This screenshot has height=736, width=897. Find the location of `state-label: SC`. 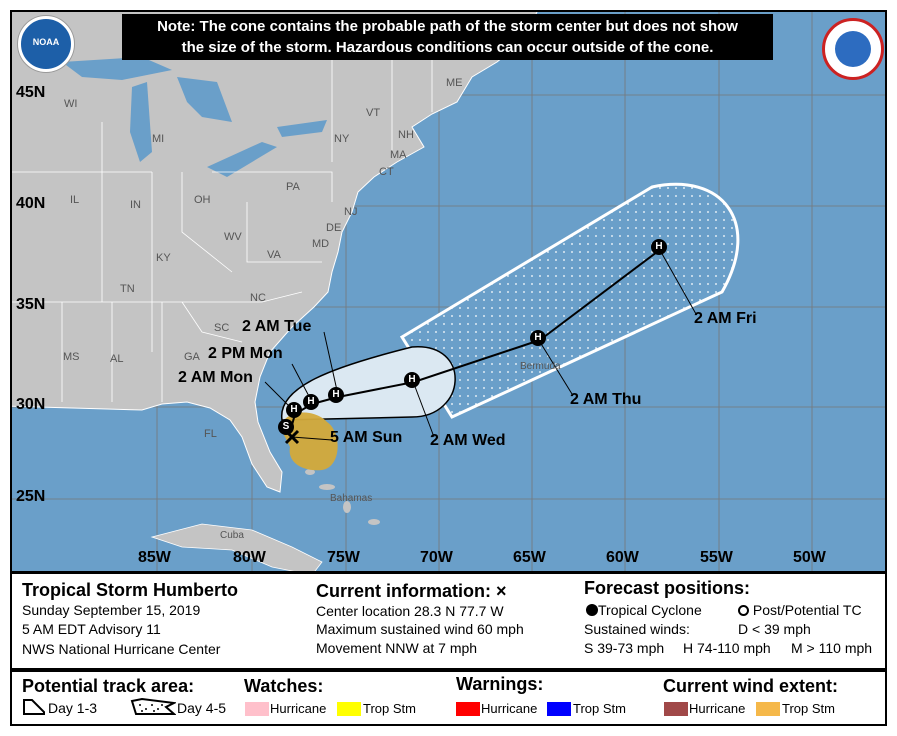

state-label: SC is located at coordinates (222, 328).